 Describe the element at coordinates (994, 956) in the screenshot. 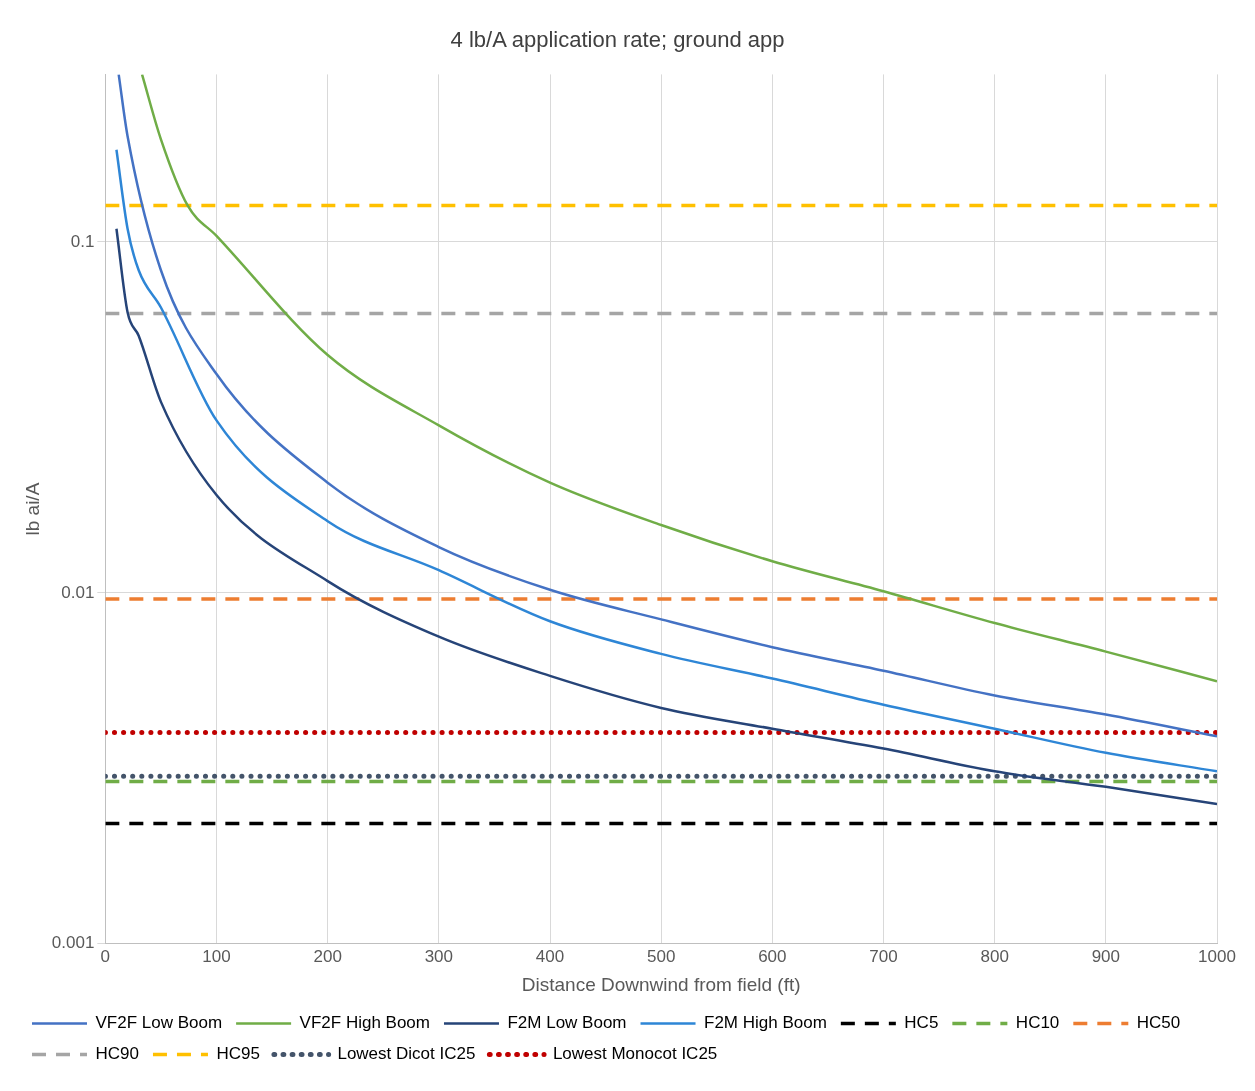

I see `x-tick-label: 800` at that location.